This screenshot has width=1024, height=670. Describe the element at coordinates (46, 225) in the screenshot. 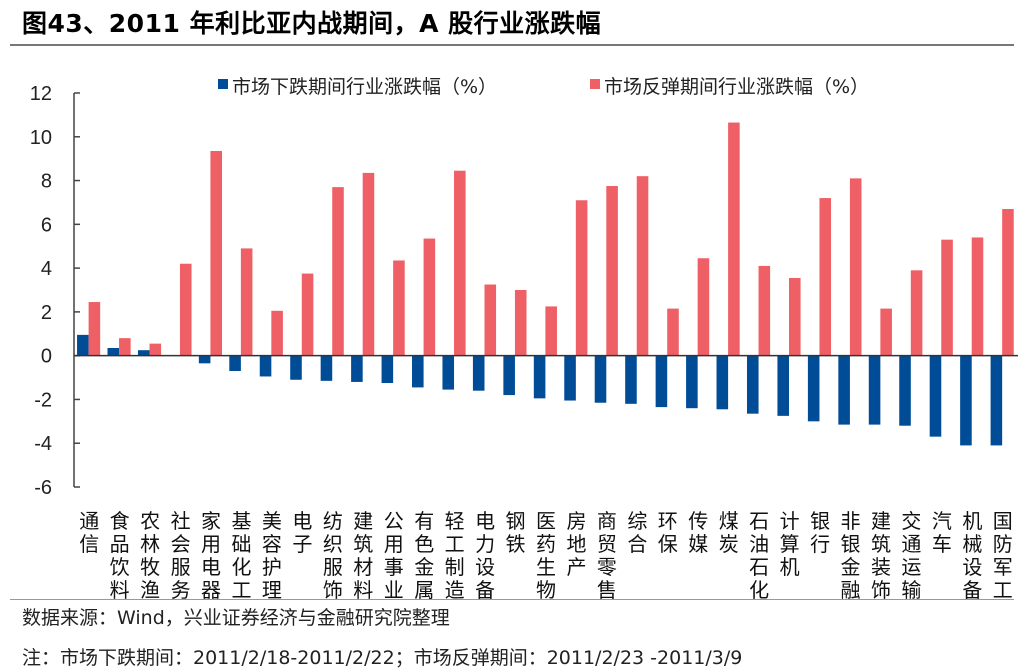

I see `y-tick-label: 6` at that location.